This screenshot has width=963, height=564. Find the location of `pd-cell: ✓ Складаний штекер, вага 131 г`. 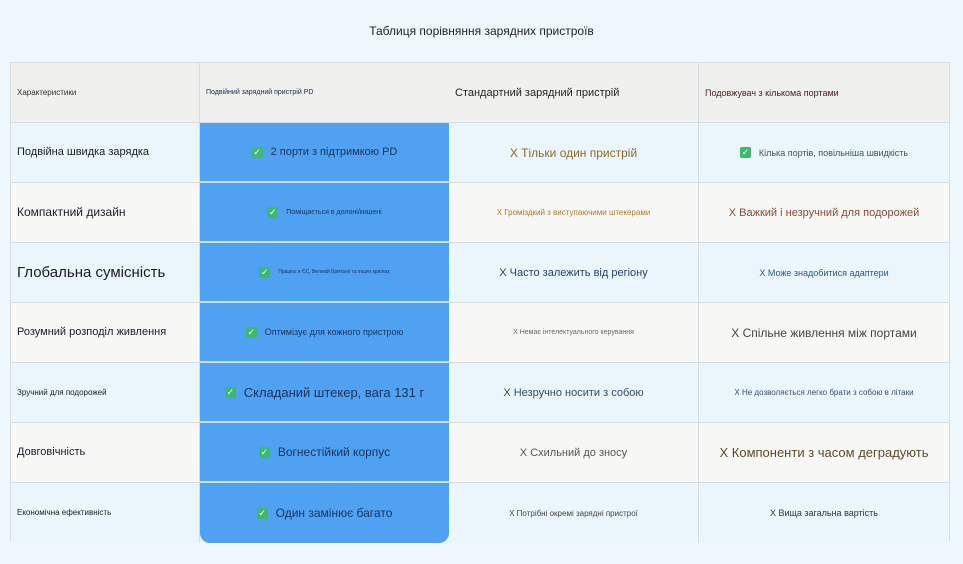

pd-cell: ✓ Складаний штекер, вага 131 г is located at coordinates (324, 392).